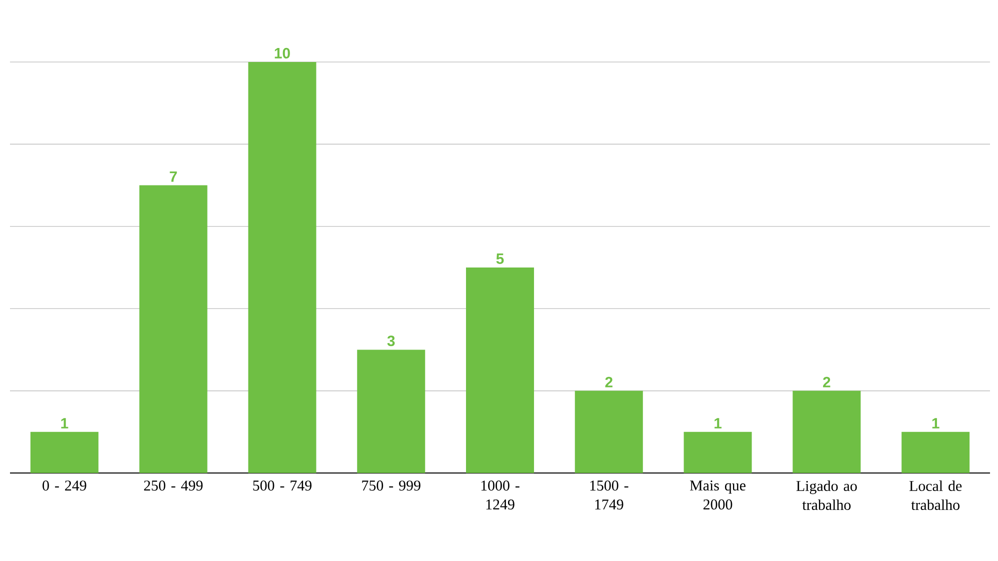  Describe the element at coordinates (500, 259) in the screenshot. I see `data-label: 5` at that location.